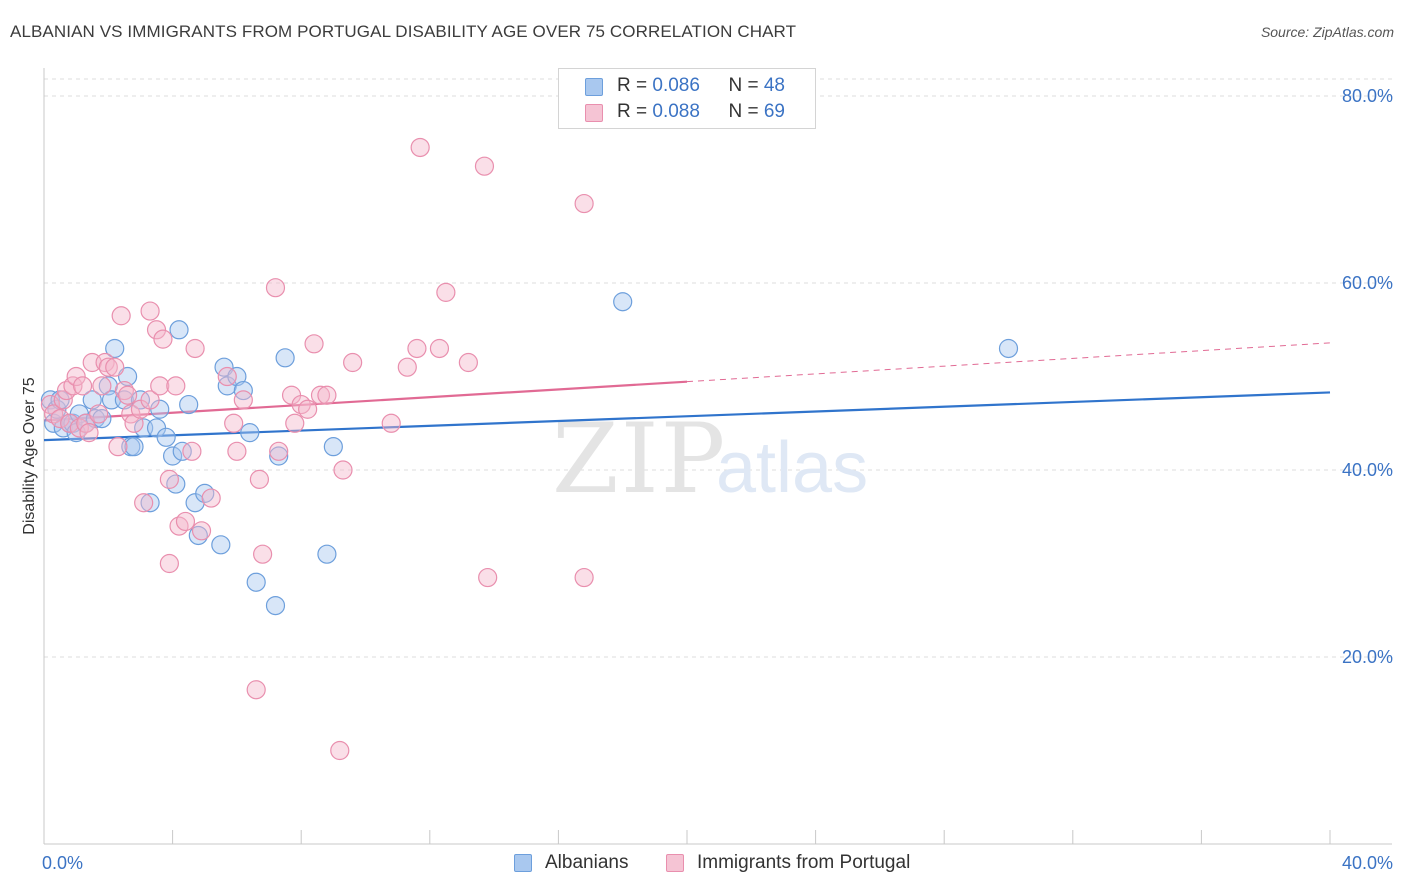  What do you see at coordinates (62, 863) in the screenshot?
I see `x-tick-label-0: 0.0%` at bounding box center [62, 863].